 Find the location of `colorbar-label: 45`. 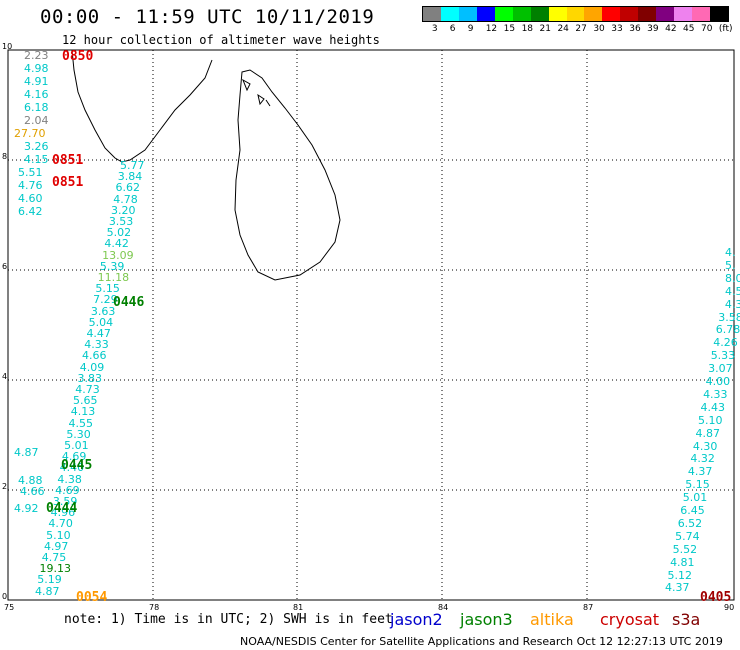

colorbar-label: 45 is located at coordinates (689, 29).